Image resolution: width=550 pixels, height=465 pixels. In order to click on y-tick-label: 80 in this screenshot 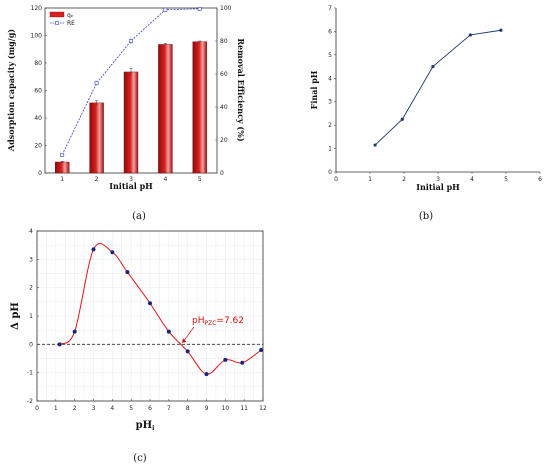, I will do `click(38, 63)`.